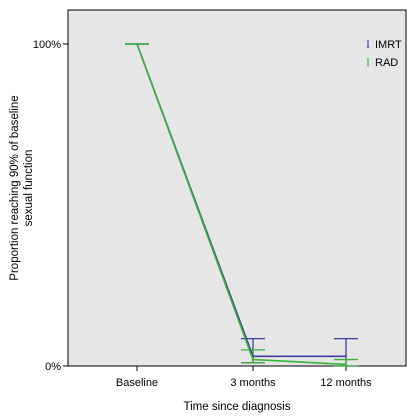 The height and width of the screenshot is (416, 416). Describe the element at coordinates (384, 53) in the screenshot. I see `legend: I IMRT I RAD` at that location.